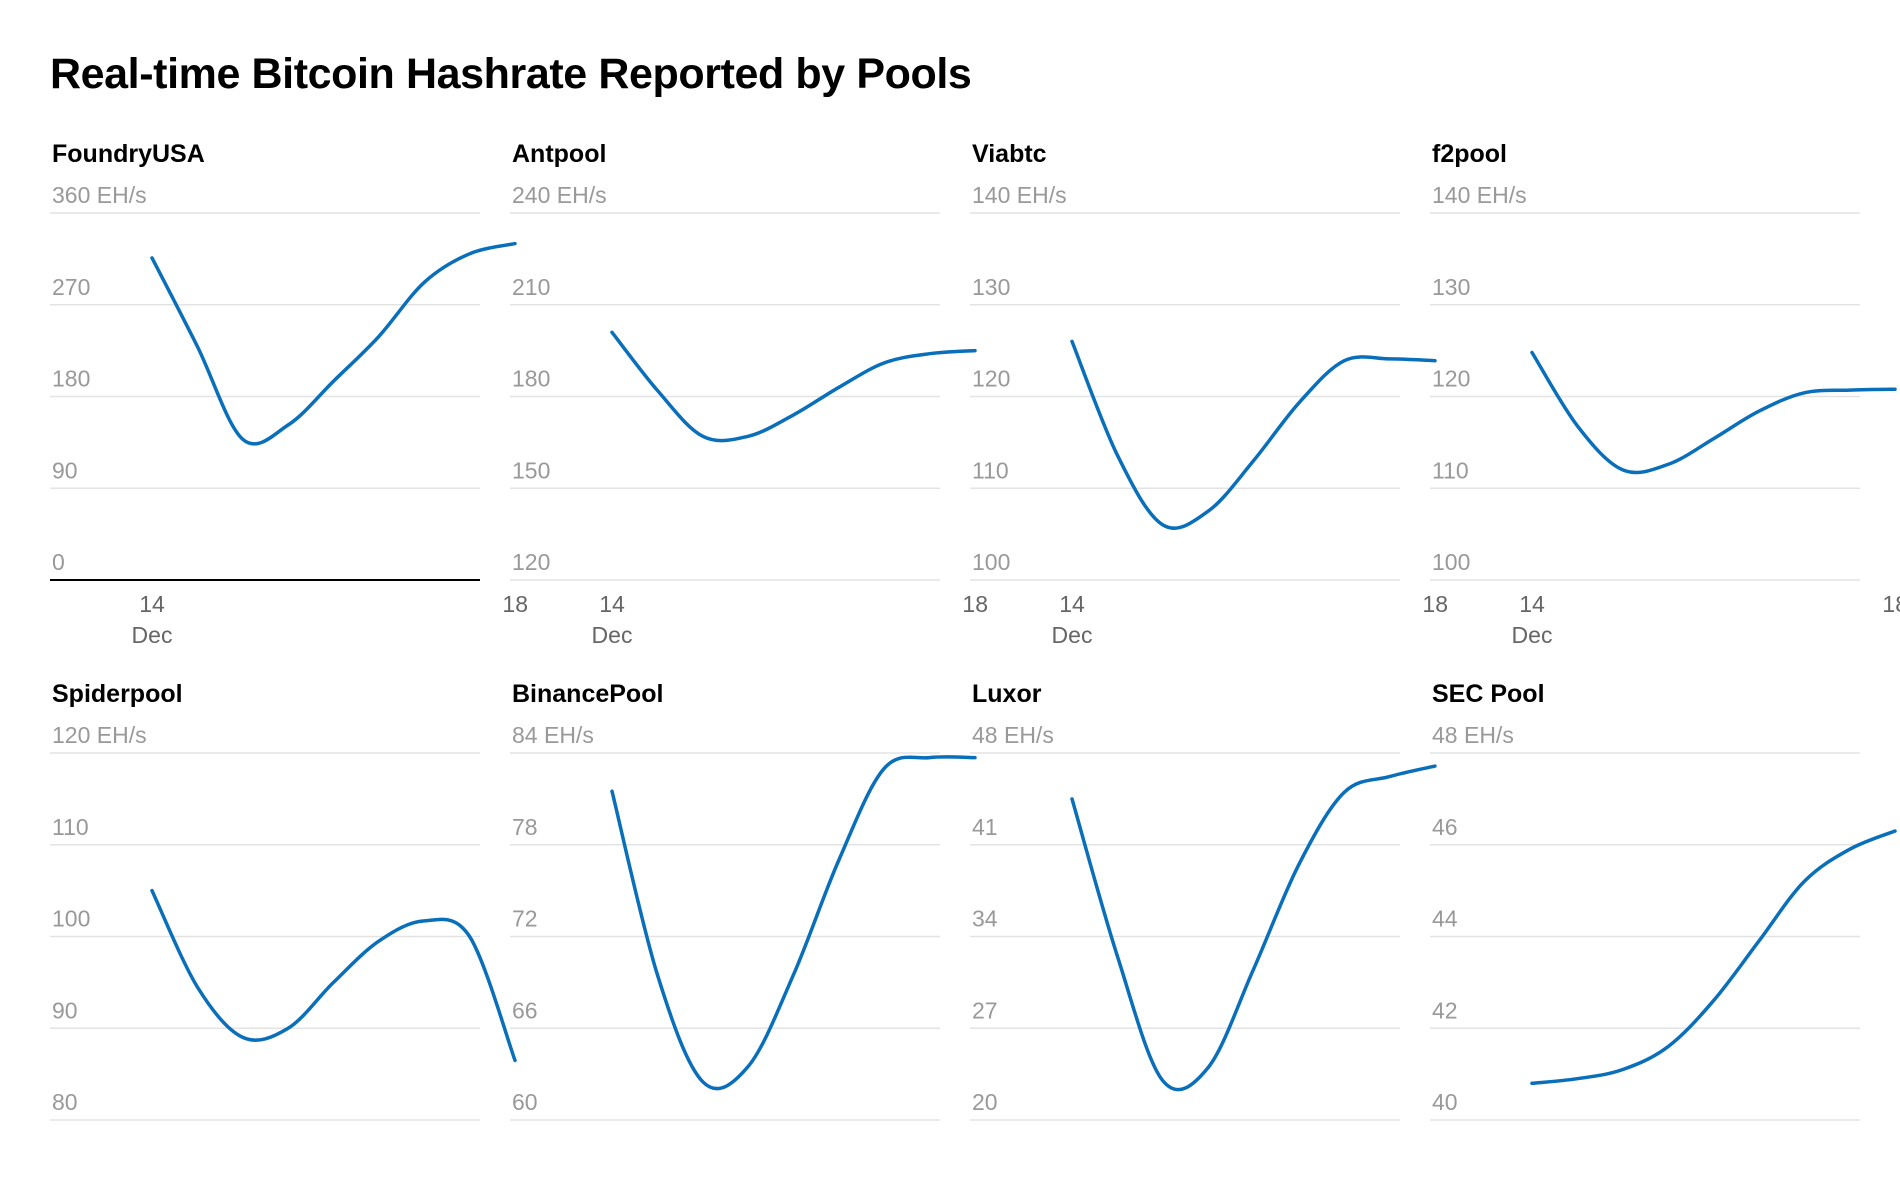  Describe the element at coordinates (985, 827) in the screenshot. I see `y-tick-label: 41` at that location.